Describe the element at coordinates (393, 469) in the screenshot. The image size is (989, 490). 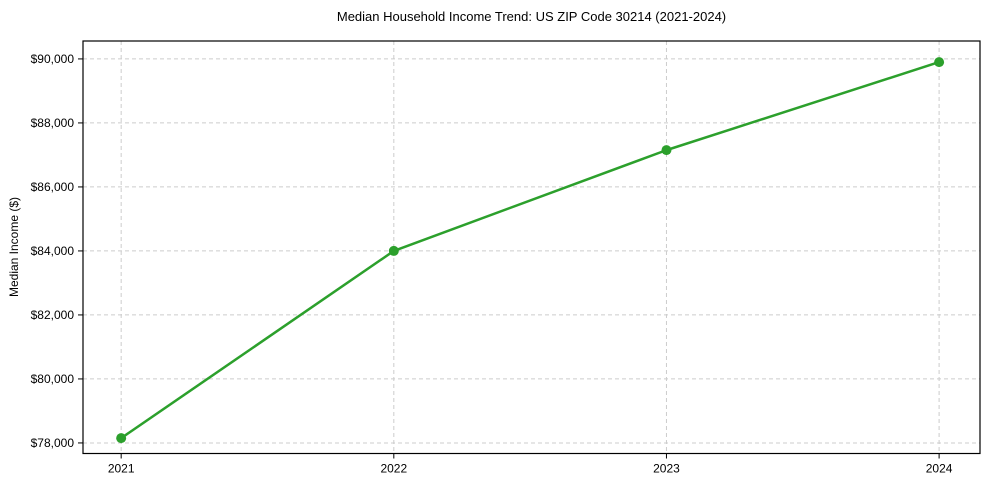
I see `x-tick-label: 2022` at that location.